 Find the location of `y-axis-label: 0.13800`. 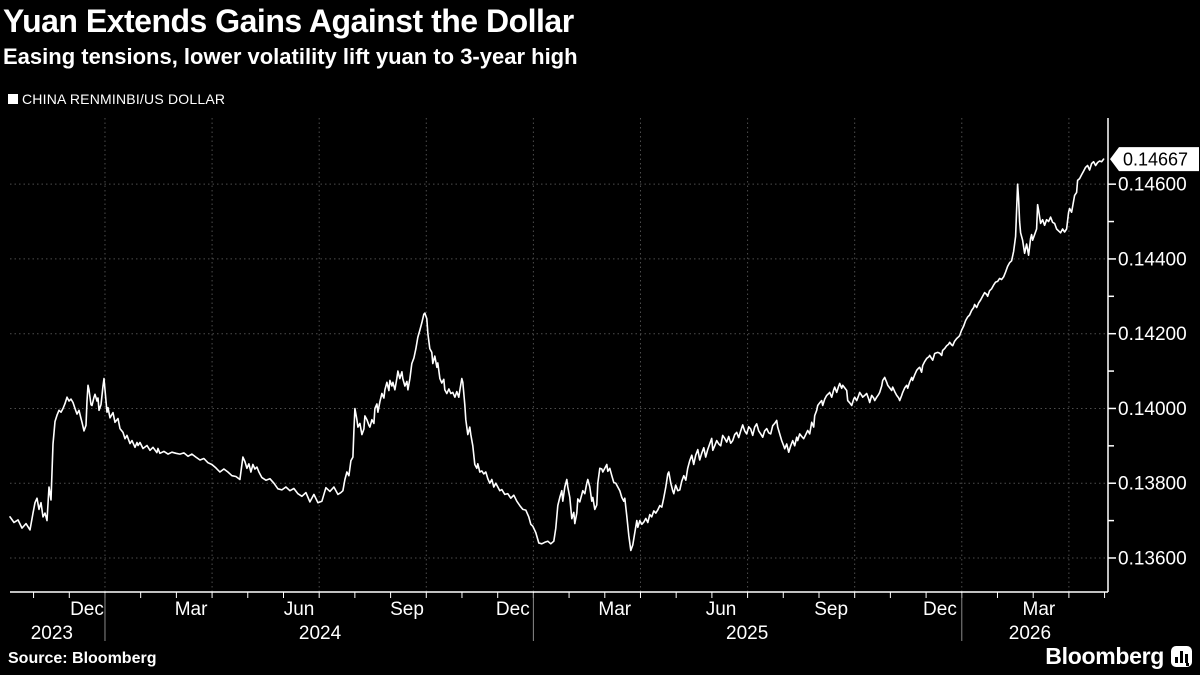

y-axis-label: 0.13800 is located at coordinates (1152, 484).